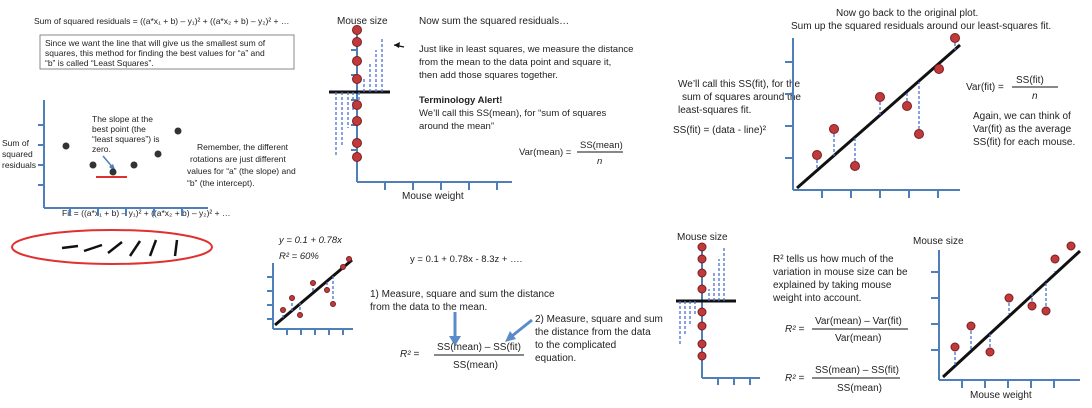 The width and height of the screenshot is (1092, 408). Describe the element at coordinates (599, 161) in the screenshot. I see `var-mean-denominator: n` at that location.